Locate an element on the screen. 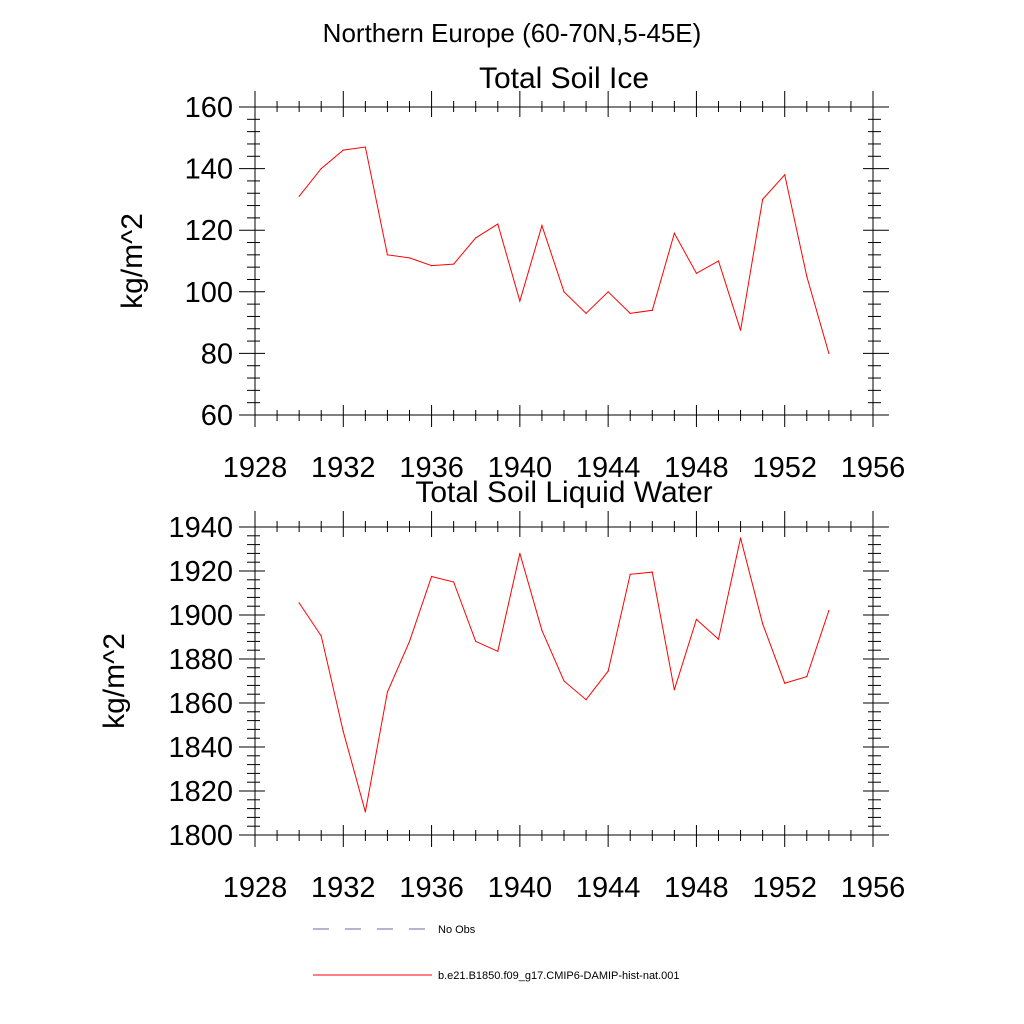 This screenshot has height=1024, width=1024. y-tick-label: 1940 is located at coordinates (200, 528).